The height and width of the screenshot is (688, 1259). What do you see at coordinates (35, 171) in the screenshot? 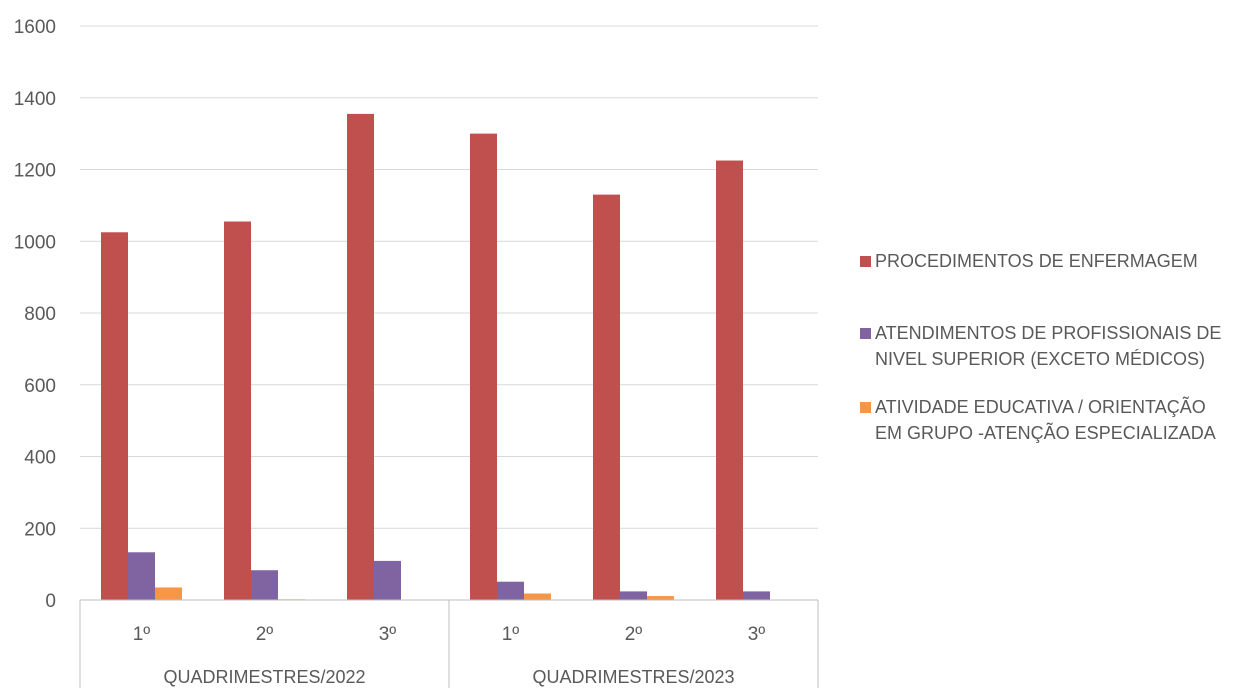
I see `y-tick-label: 1200` at bounding box center [35, 171].